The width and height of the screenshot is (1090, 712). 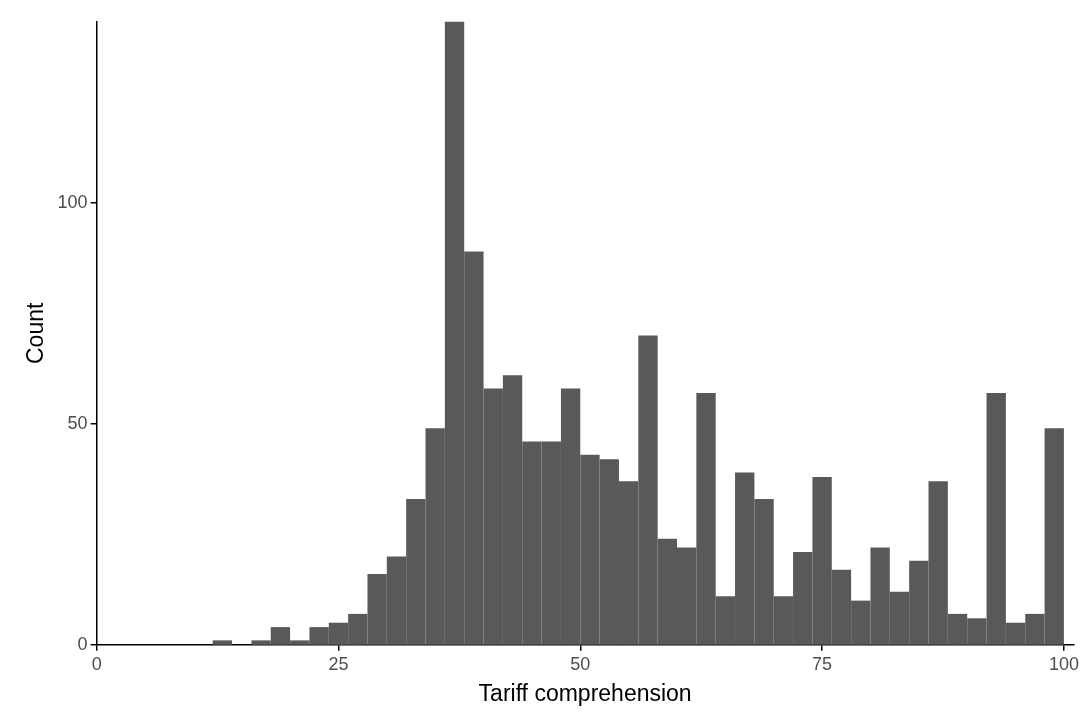 I want to click on x-tick-label: 50, so click(x=580, y=663).